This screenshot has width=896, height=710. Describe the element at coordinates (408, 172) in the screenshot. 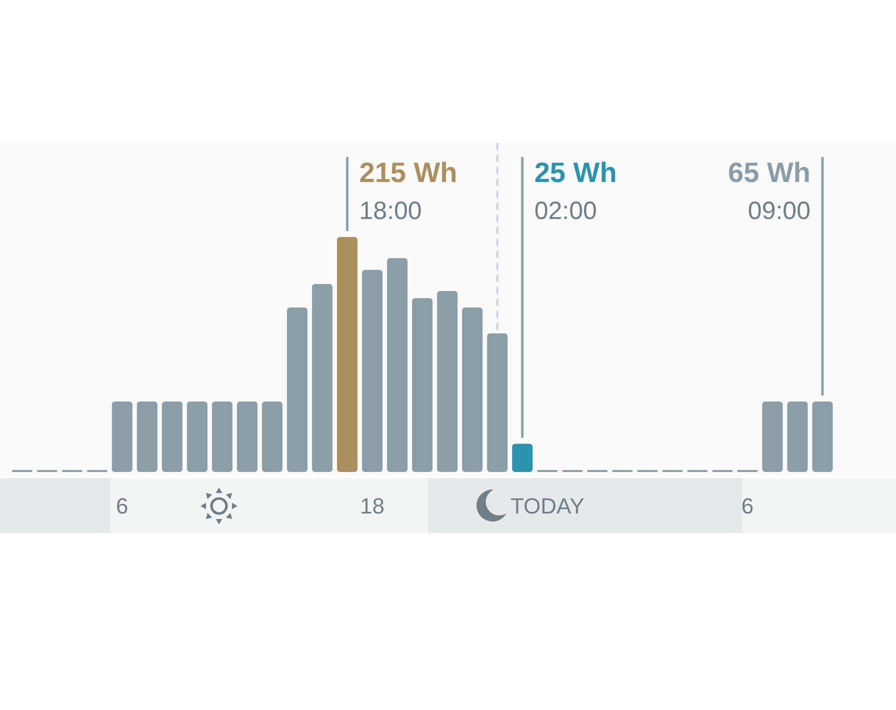

I see `text: 215 Wh` at that location.